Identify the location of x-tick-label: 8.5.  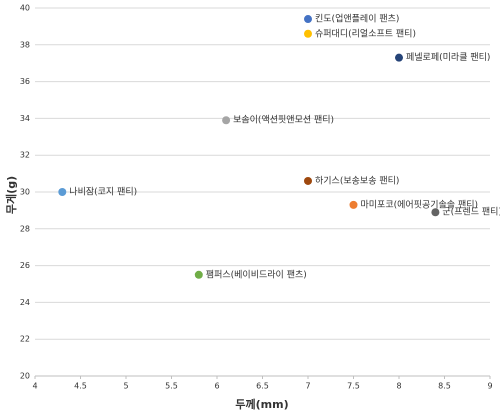
(444, 386).